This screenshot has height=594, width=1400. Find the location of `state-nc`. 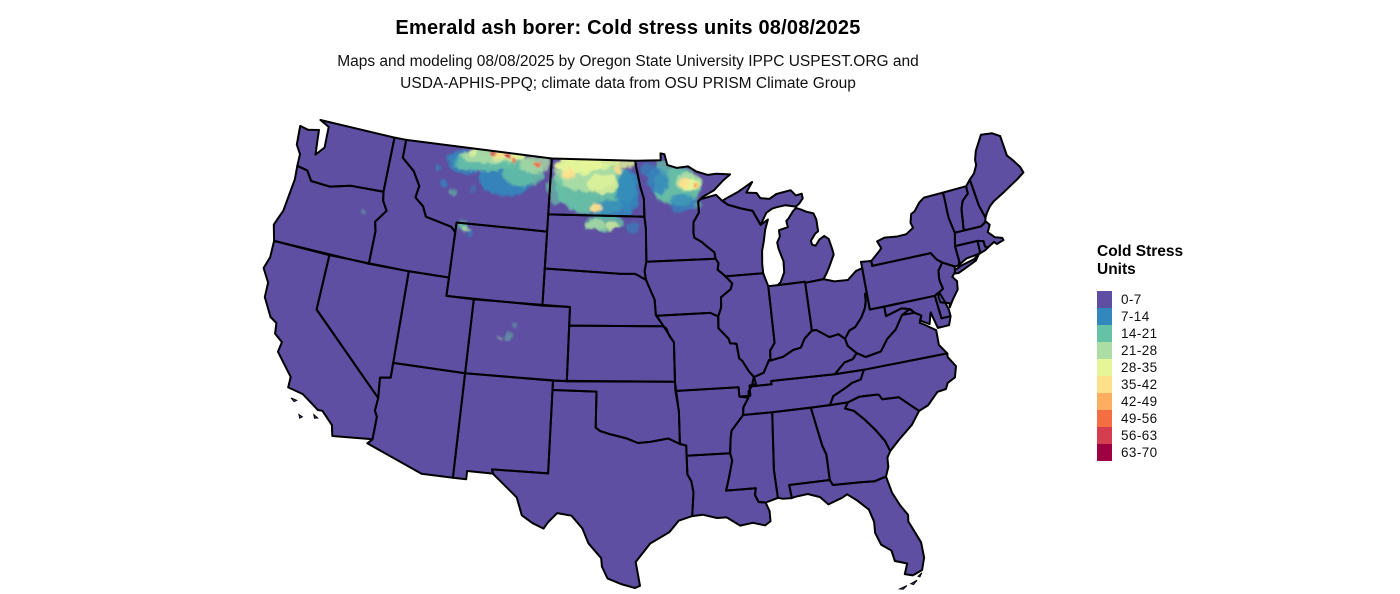

state-nc is located at coordinates (892, 382).